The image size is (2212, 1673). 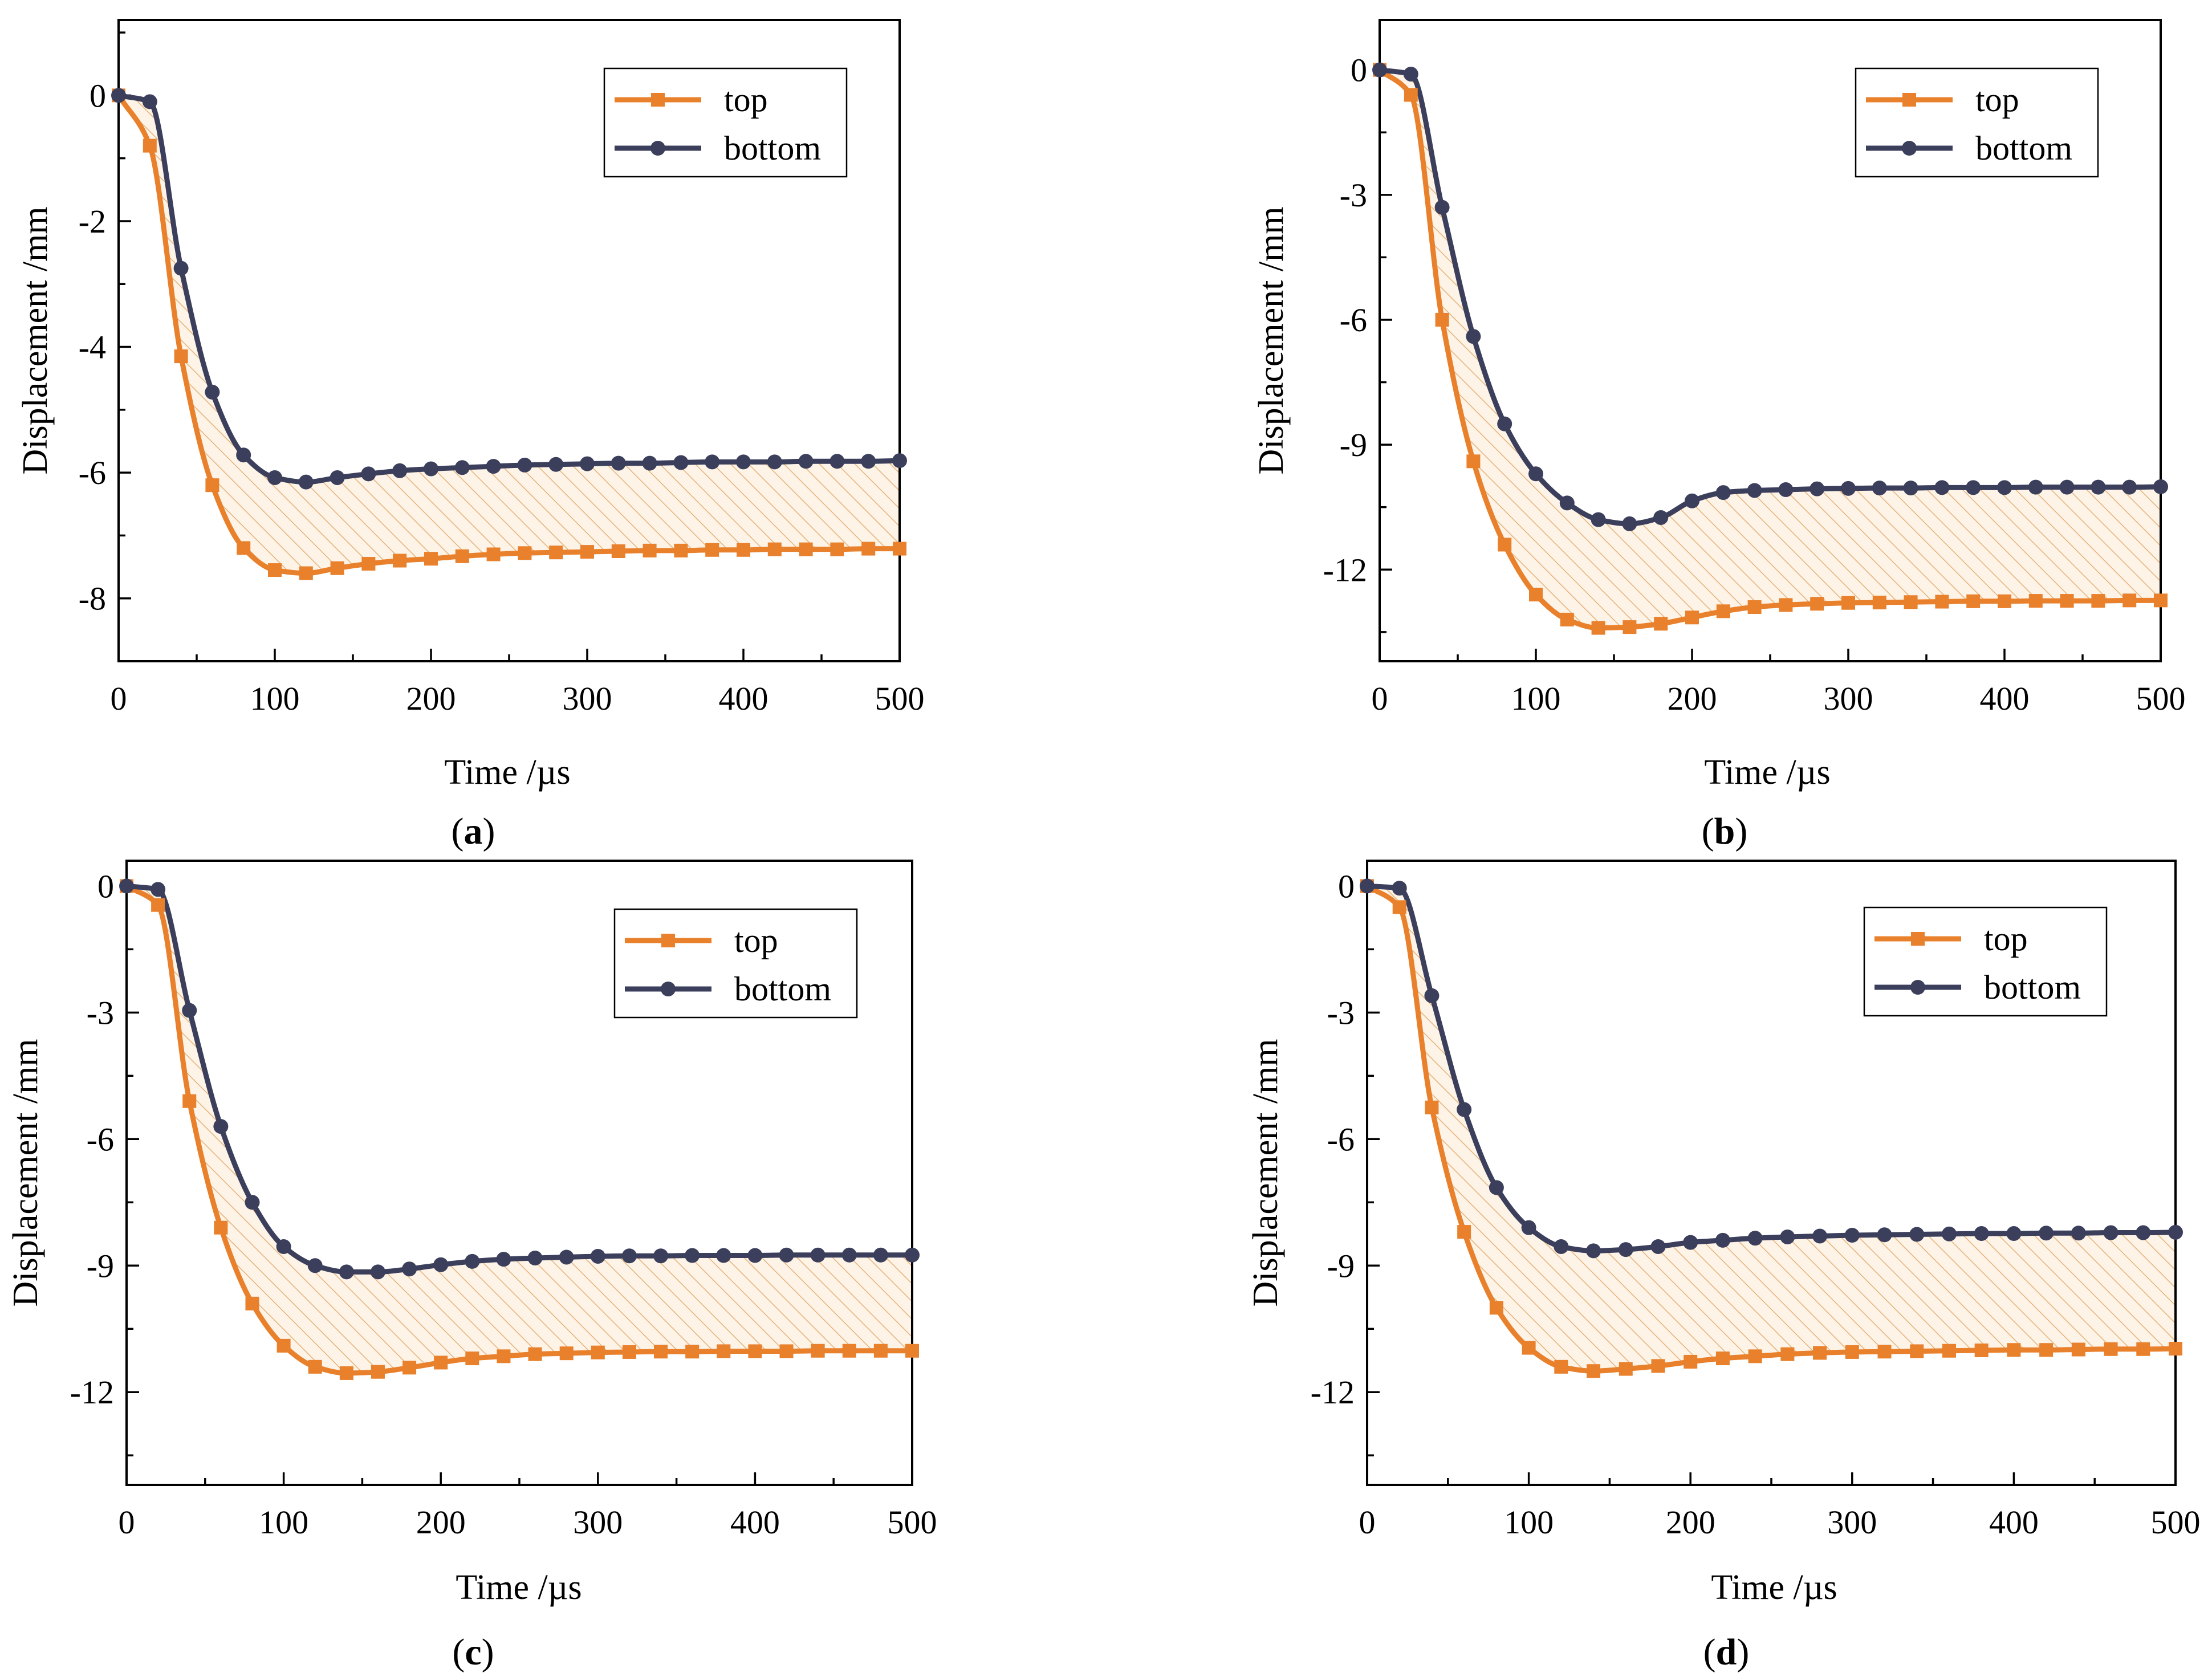 I want to click on y-tick-label: -12, so click(x=1345, y=569).